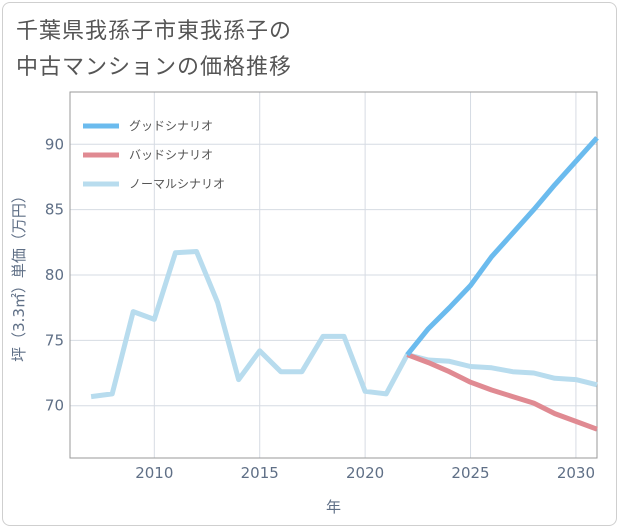  I want to click on chart-title: 千葉県我孫子市東我孫子の 中古マンションの価格推移, so click(154, 50).